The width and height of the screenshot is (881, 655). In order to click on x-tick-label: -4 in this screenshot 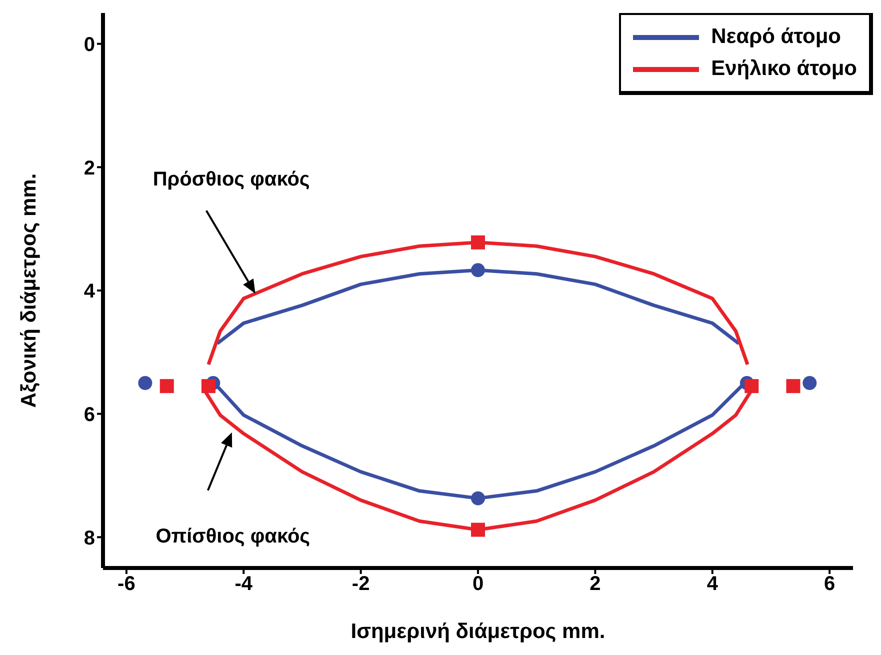, I will do `click(244, 584)`.